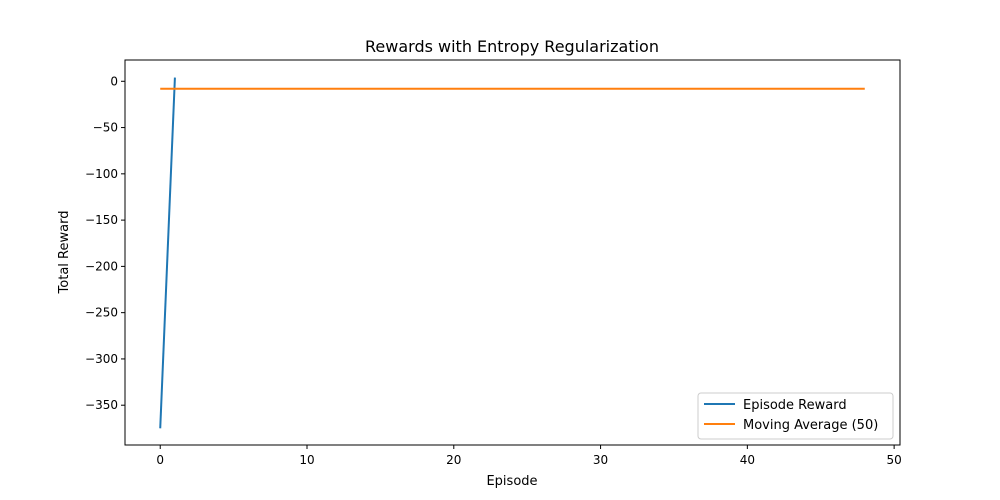 This screenshot has height=500, width=1000. Describe the element at coordinates (101, 359) in the screenshot. I see `y-tick-label: −300` at that location.